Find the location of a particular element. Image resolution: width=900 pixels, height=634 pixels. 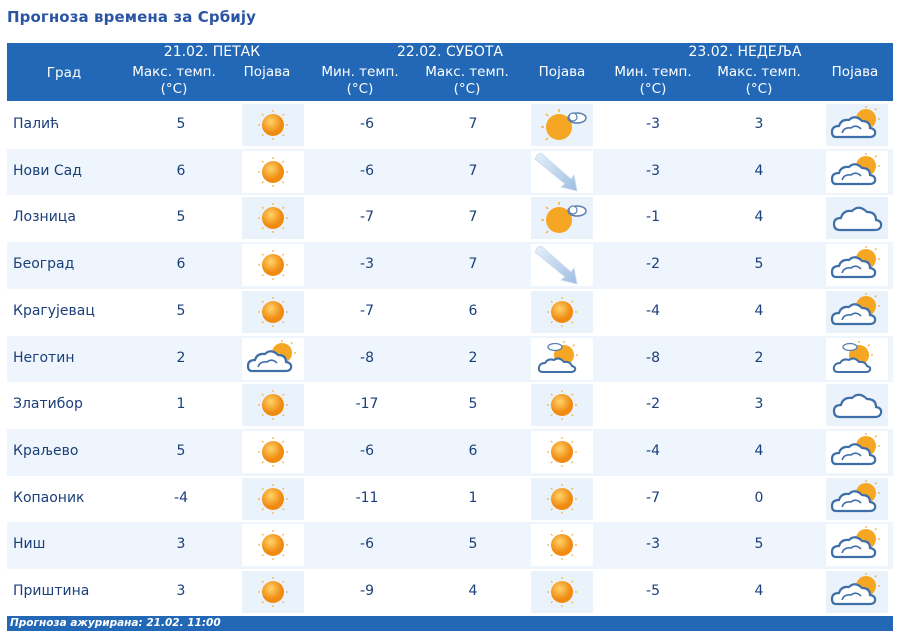

city-name: Приштина is located at coordinates (51, 591).